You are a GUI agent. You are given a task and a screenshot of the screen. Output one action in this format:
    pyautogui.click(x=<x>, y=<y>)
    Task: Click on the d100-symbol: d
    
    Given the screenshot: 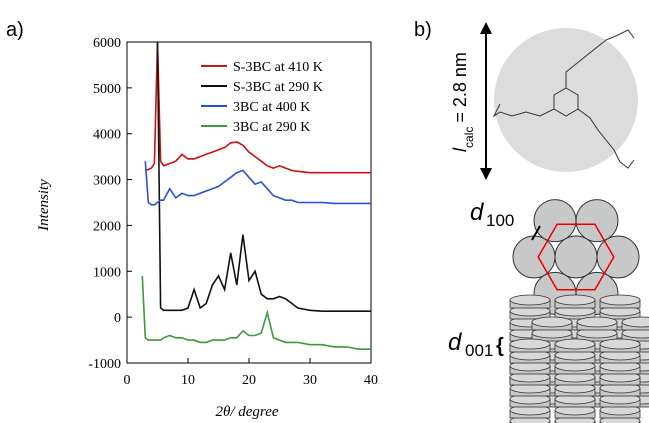 What is the action you would take?
    pyautogui.click(x=477, y=212)
    